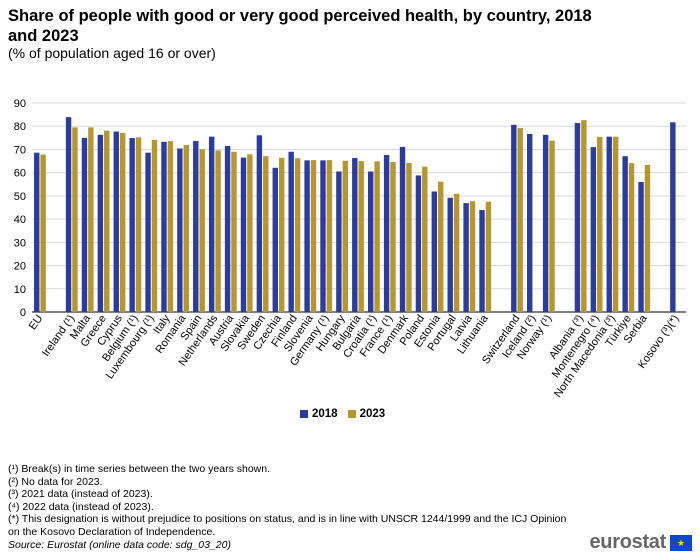 This screenshot has height=560, width=700. I want to click on legend-swatch-2023, so click(351, 414).